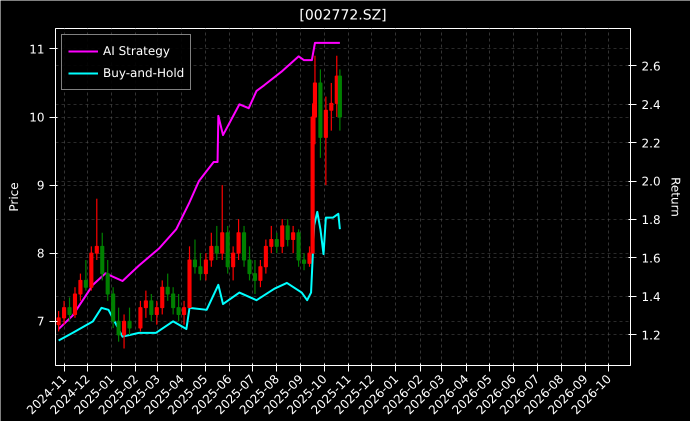 Image resolution: width=690 pixels, height=421 pixels. Describe the element at coordinates (199, 276) in the screenshot. I see `line-series` at that location.